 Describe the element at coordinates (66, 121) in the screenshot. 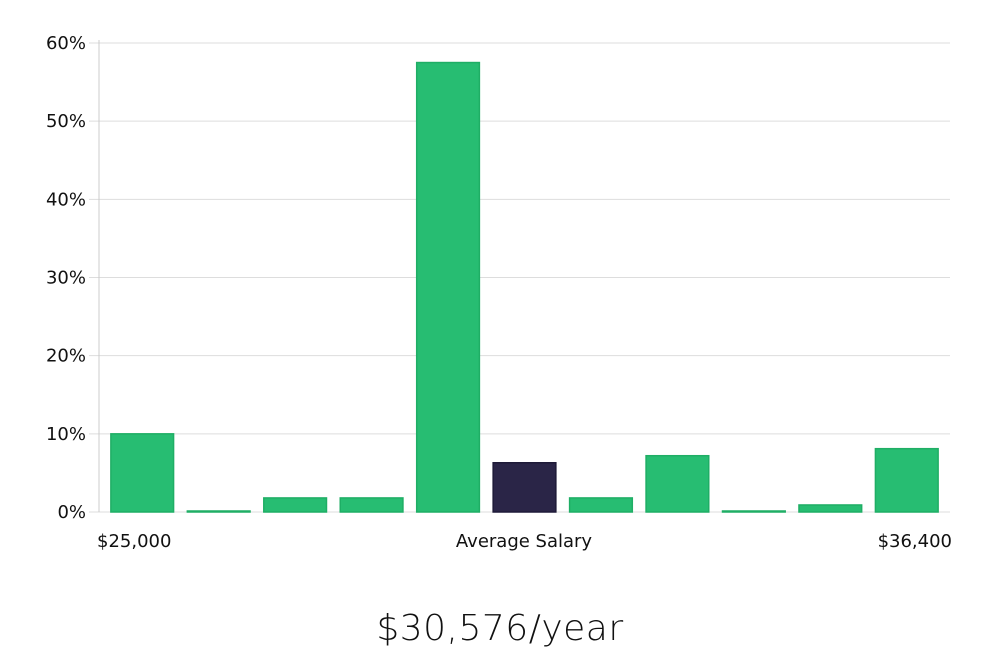

I see `y-tick-label: 50%` at that location.